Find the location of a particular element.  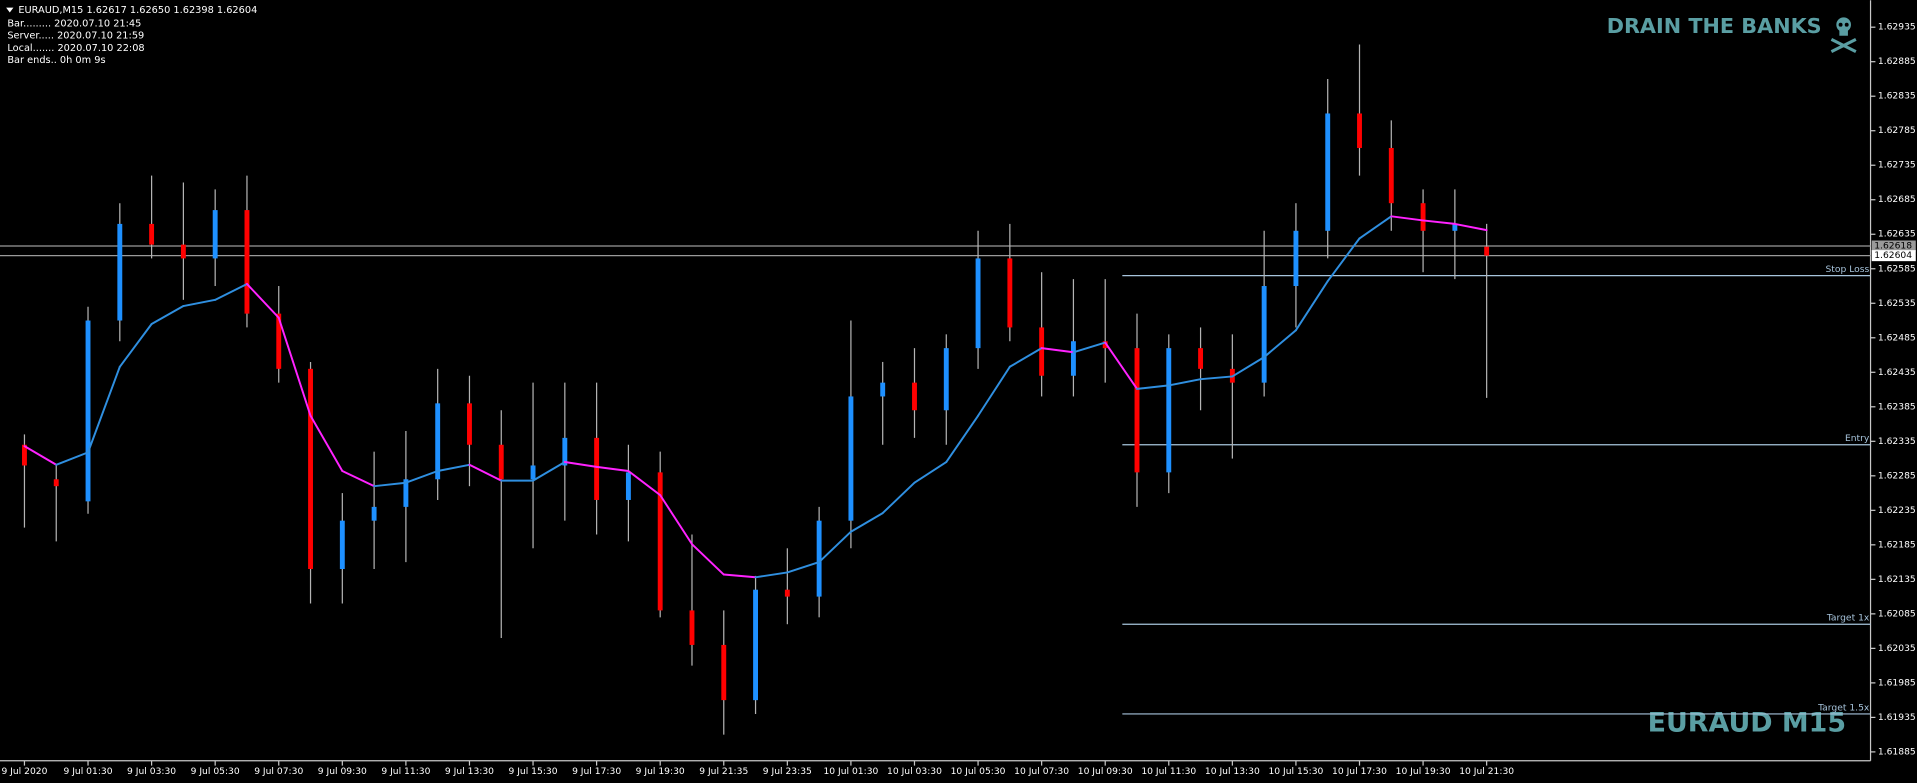

y-tick-label: 1.62635 is located at coordinates (1897, 234).